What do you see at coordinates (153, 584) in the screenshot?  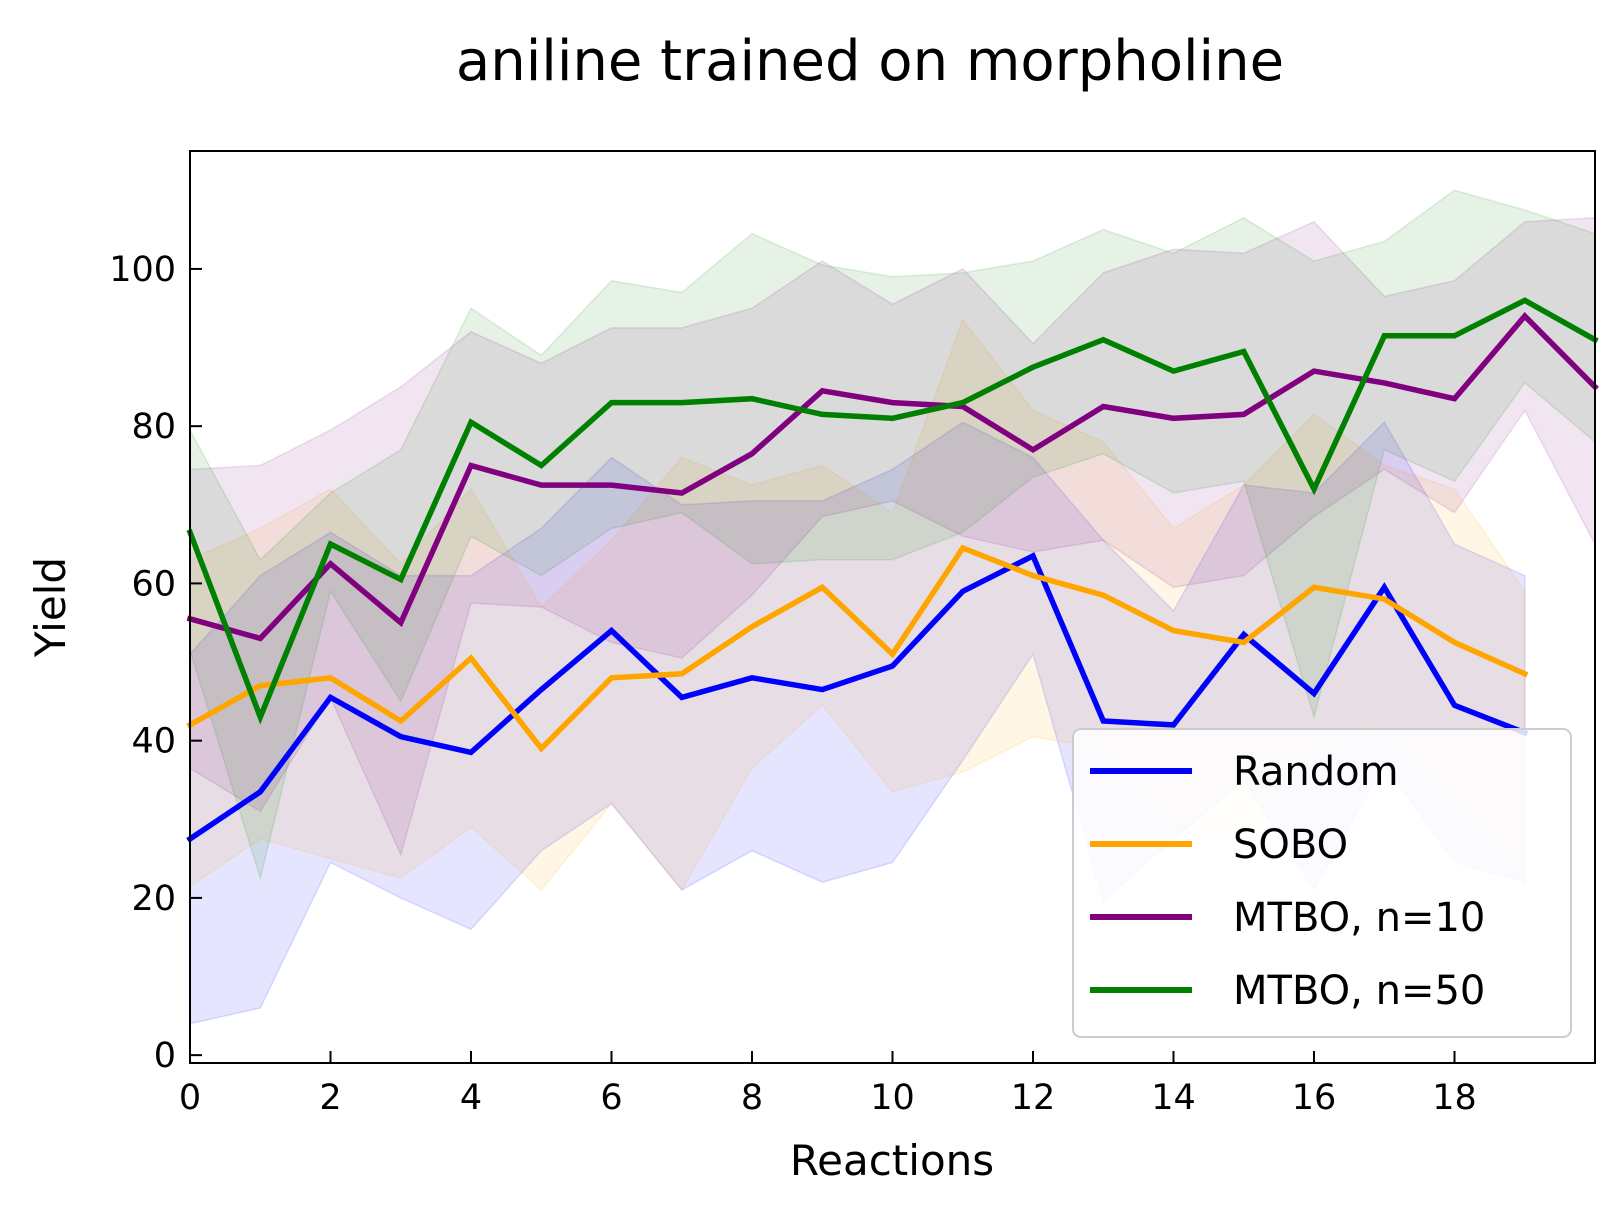 I see `y-tick-label: 60` at bounding box center [153, 584].